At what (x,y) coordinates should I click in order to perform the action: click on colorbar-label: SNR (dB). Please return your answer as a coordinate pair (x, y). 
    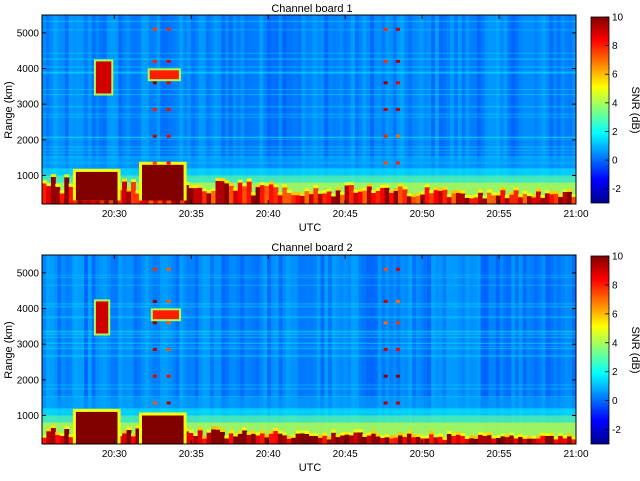
    Looking at the image, I should click on (634, 109).